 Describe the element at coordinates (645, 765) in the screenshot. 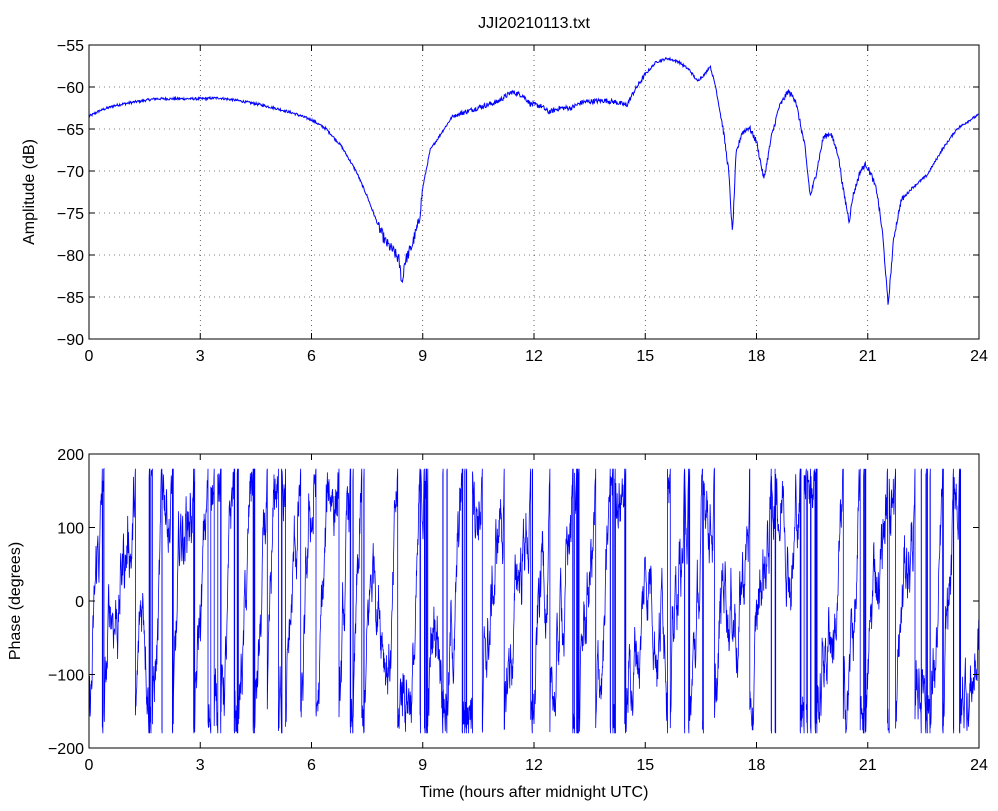

I see `bottom-x-tick-label: 15` at that location.